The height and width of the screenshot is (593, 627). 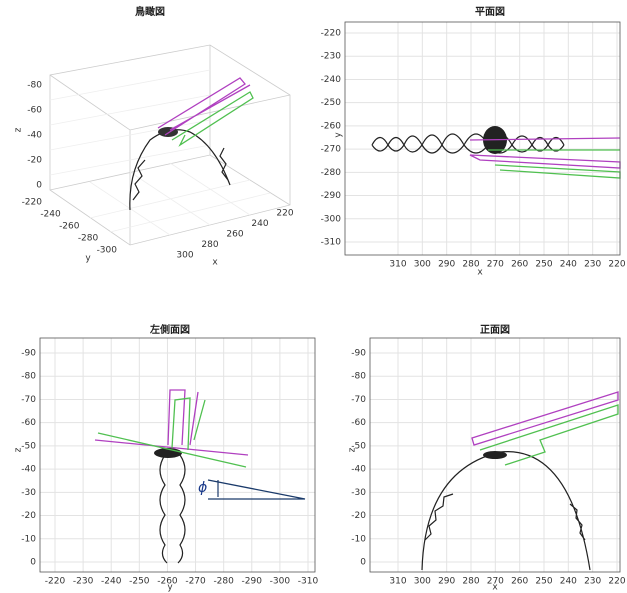 What do you see at coordinates (496, 152) in the screenshot?
I see `top-drawing` at bounding box center [496, 152].